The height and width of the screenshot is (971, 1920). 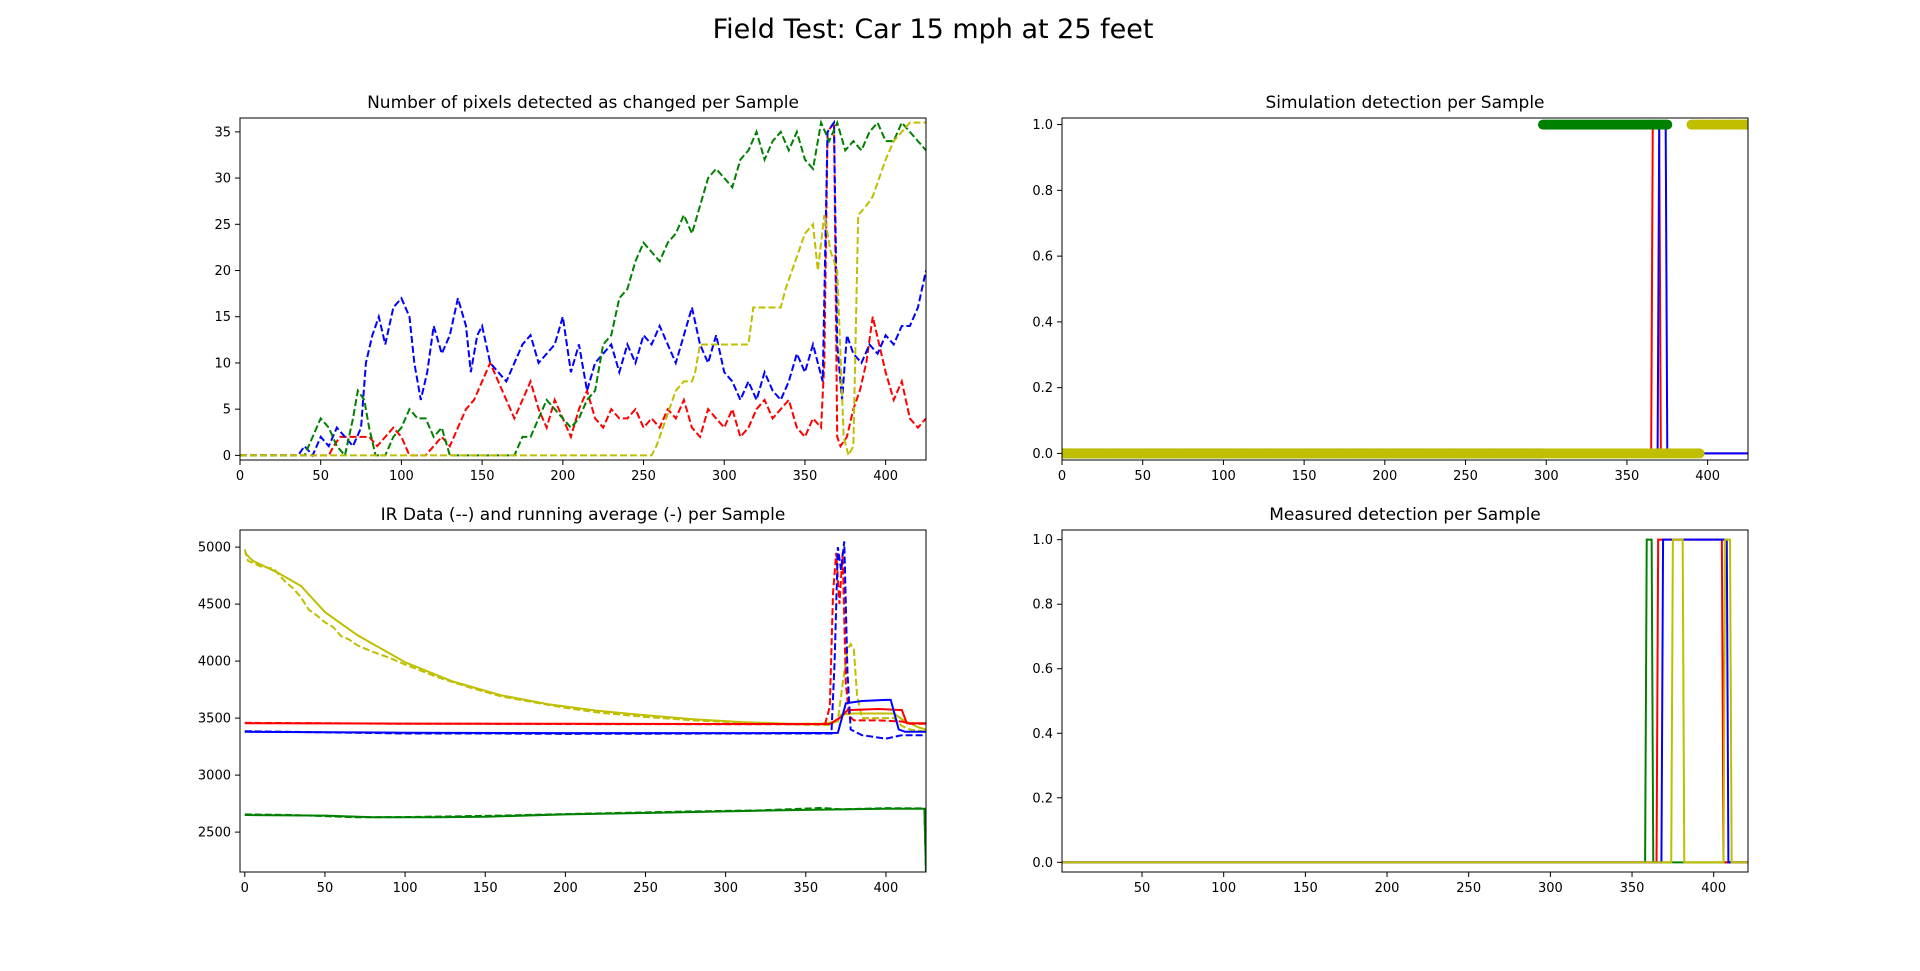 I want to click on measured-axes-frame, so click(x=1405, y=701).